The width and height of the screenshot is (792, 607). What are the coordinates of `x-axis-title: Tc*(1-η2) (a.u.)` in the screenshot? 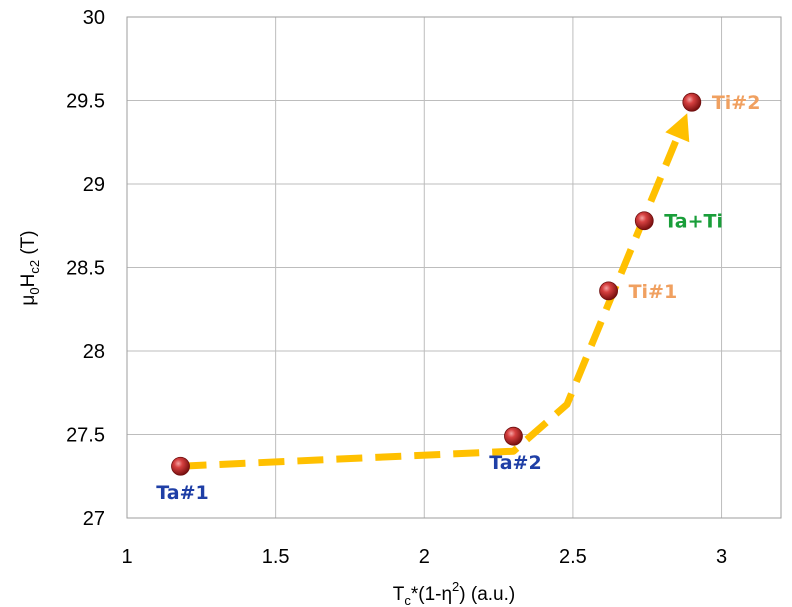 It's located at (454, 593).